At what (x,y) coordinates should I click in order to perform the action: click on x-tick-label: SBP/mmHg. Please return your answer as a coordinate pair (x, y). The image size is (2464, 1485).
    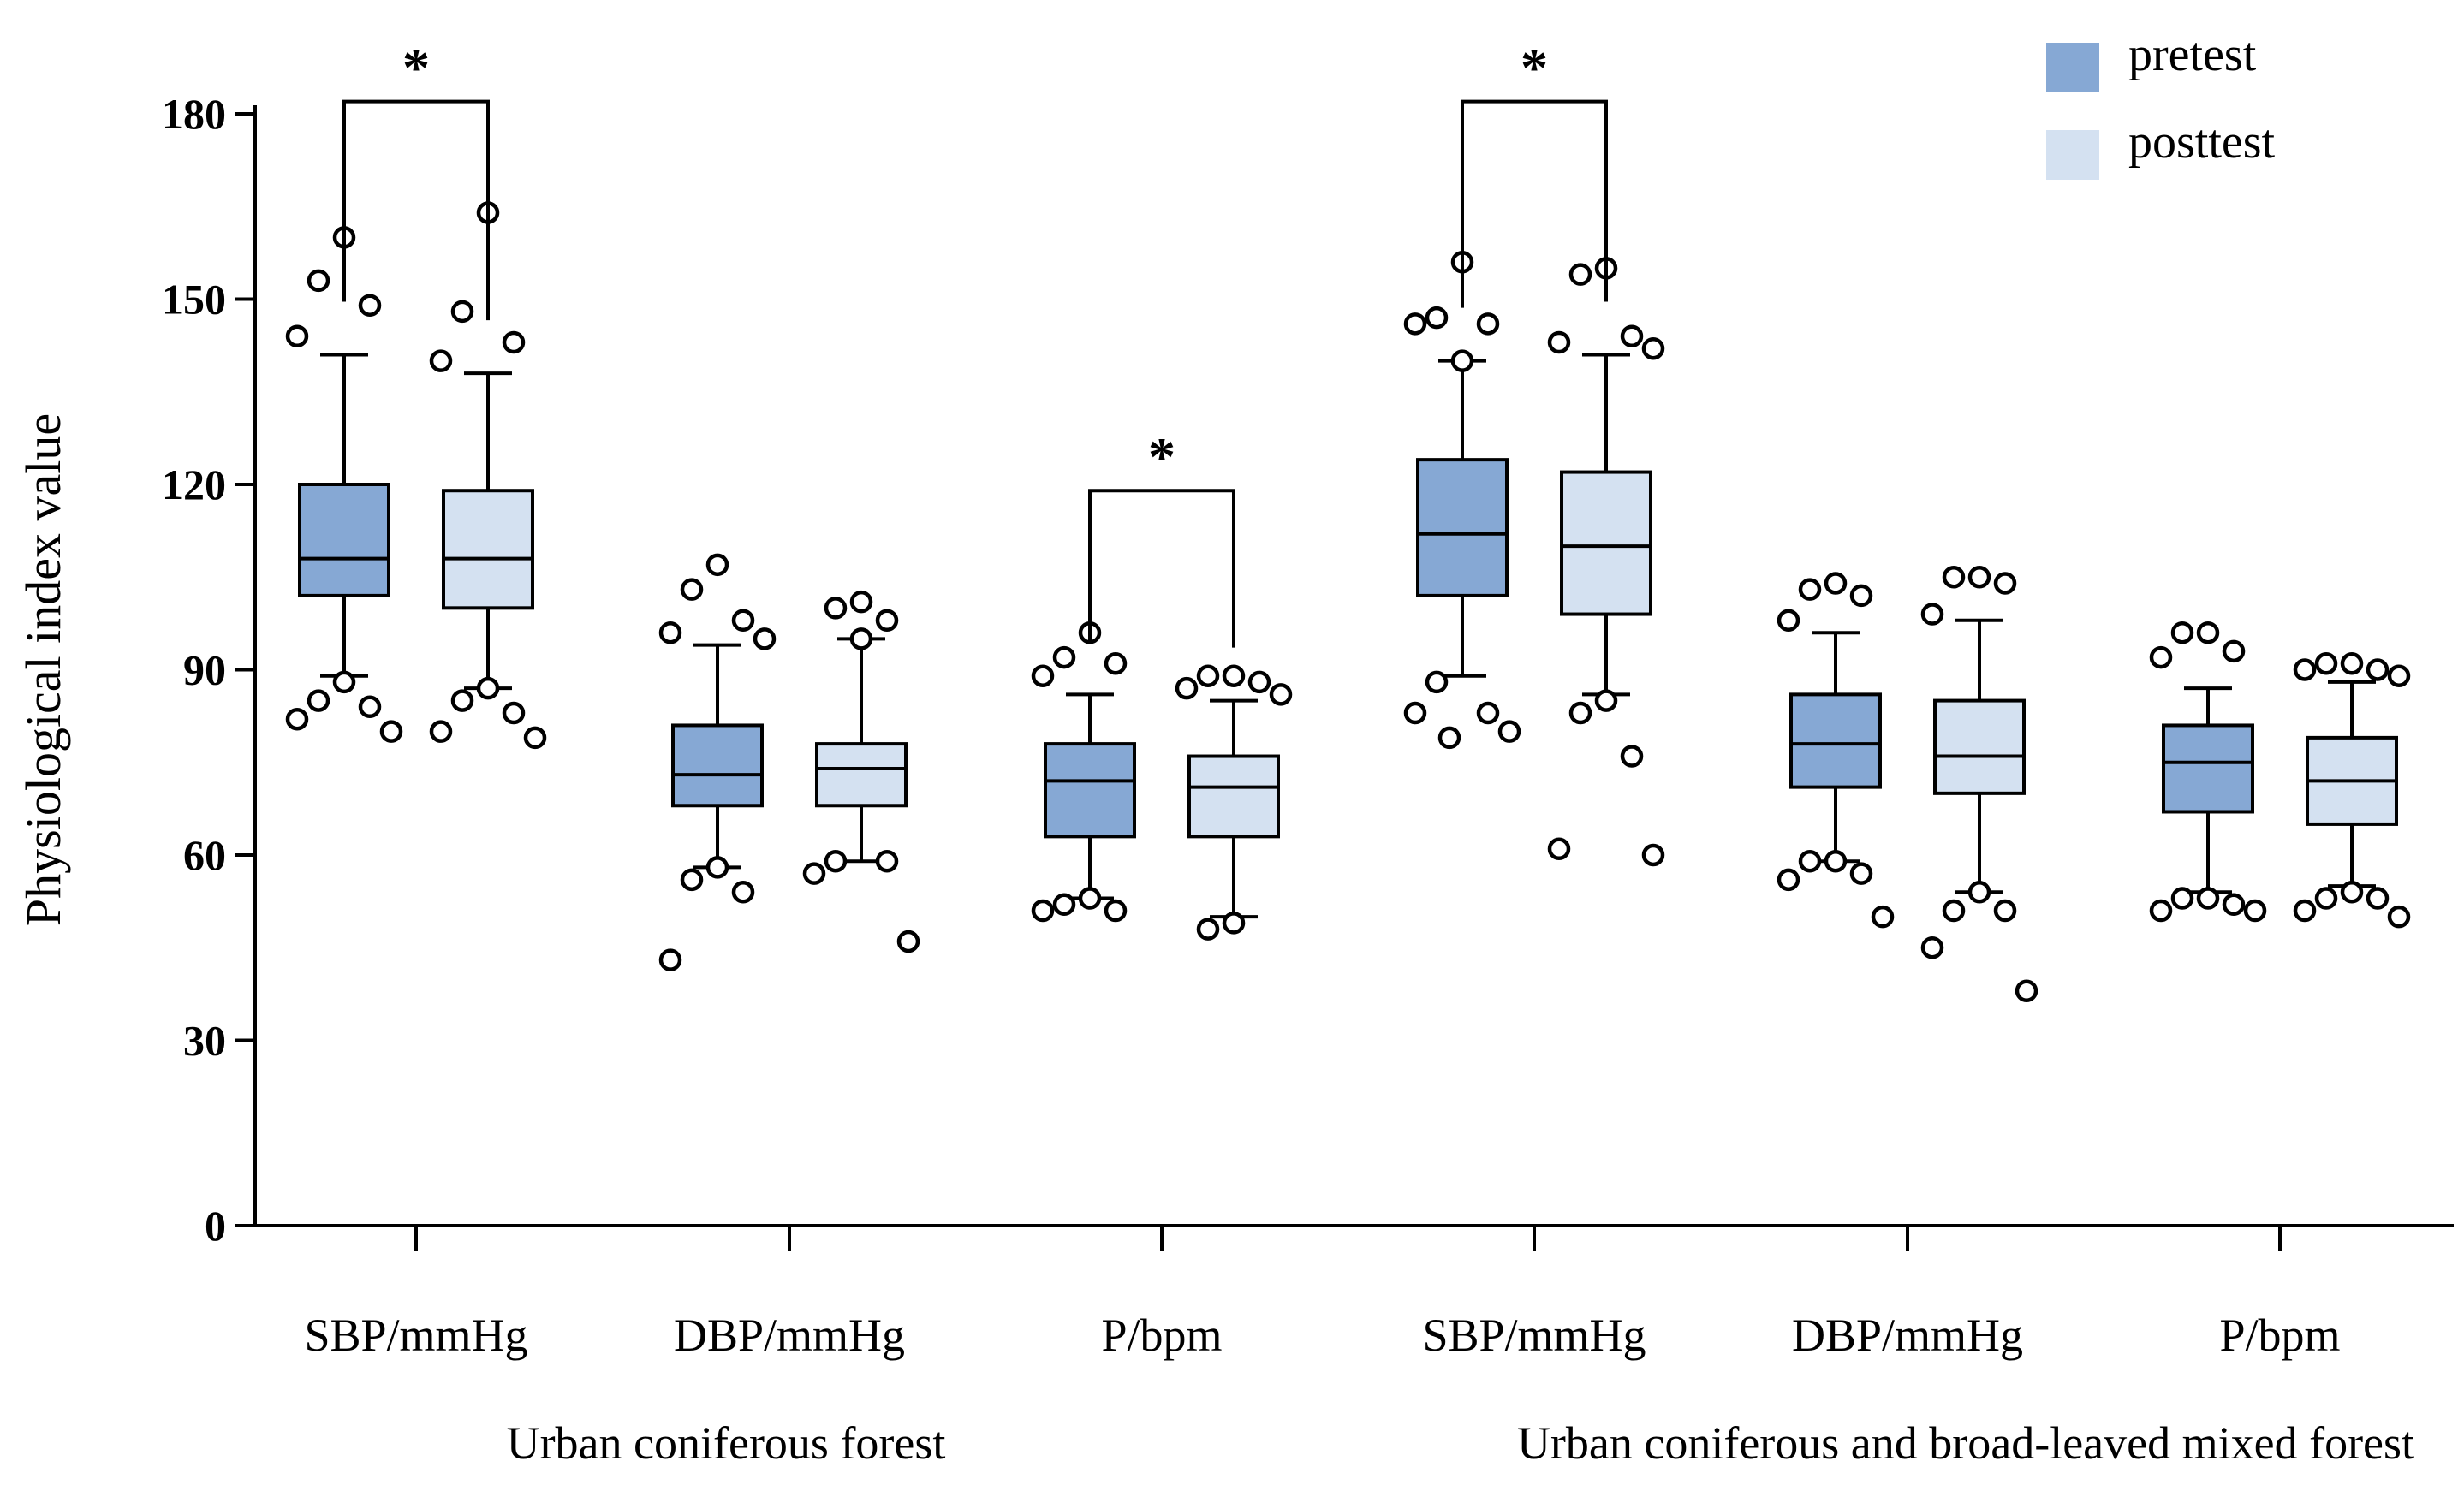
    Looking at the image, I should click on (1534, 1335).